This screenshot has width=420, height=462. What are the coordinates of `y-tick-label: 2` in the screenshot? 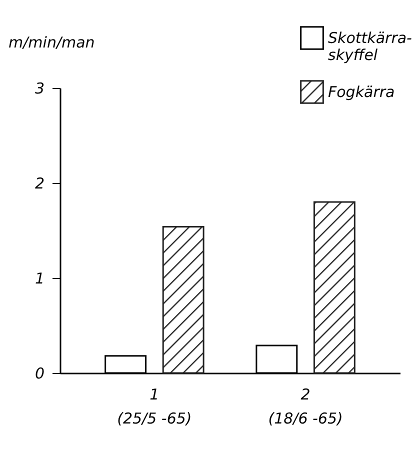 It's located at (39, 183).